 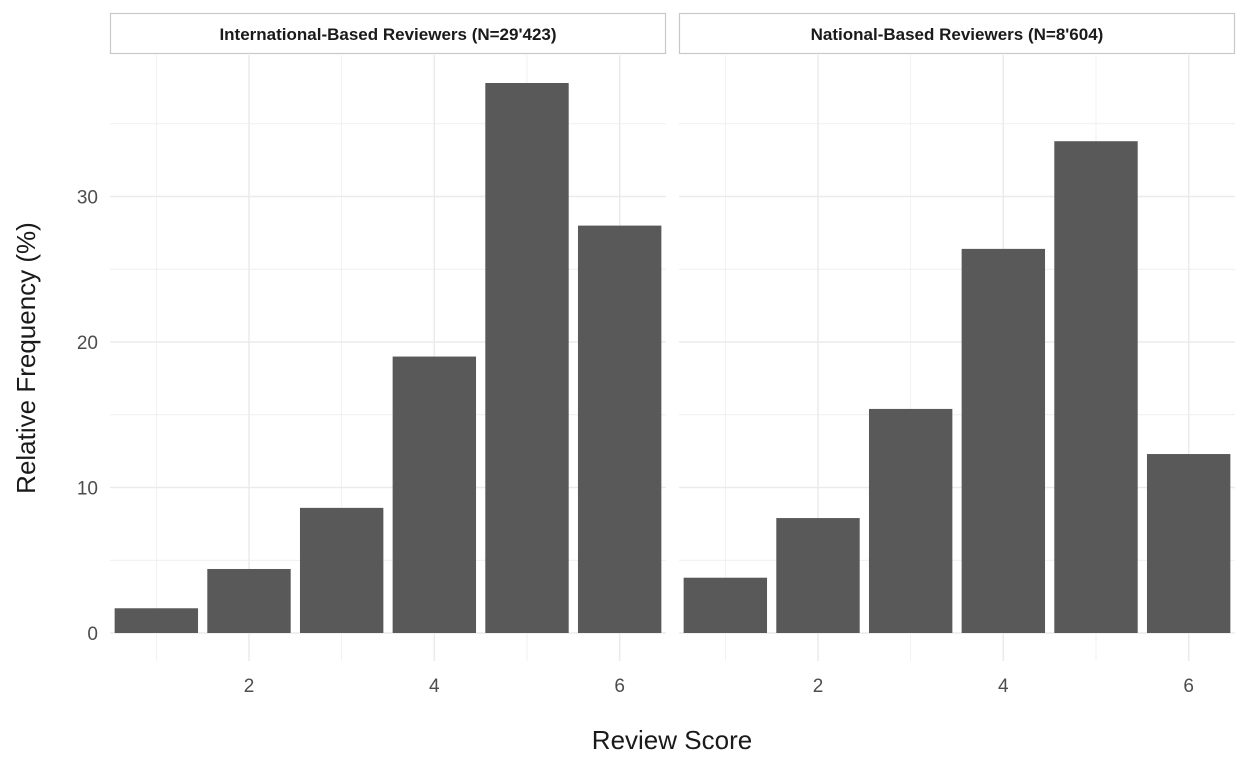 I want to click on y-tick-label: 0, so click(x=92, y=634).